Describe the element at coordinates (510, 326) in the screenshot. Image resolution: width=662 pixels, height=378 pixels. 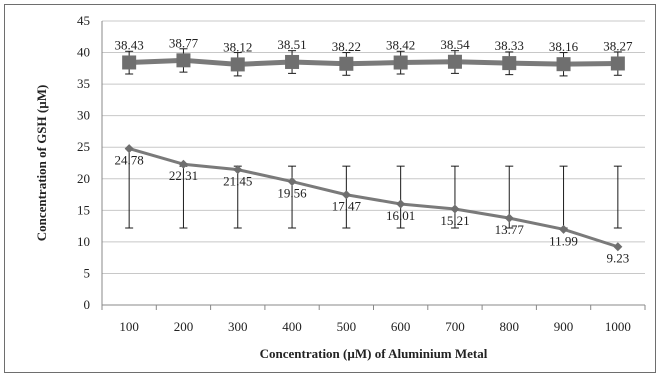
I see `x-tick-label: 800` at that location.